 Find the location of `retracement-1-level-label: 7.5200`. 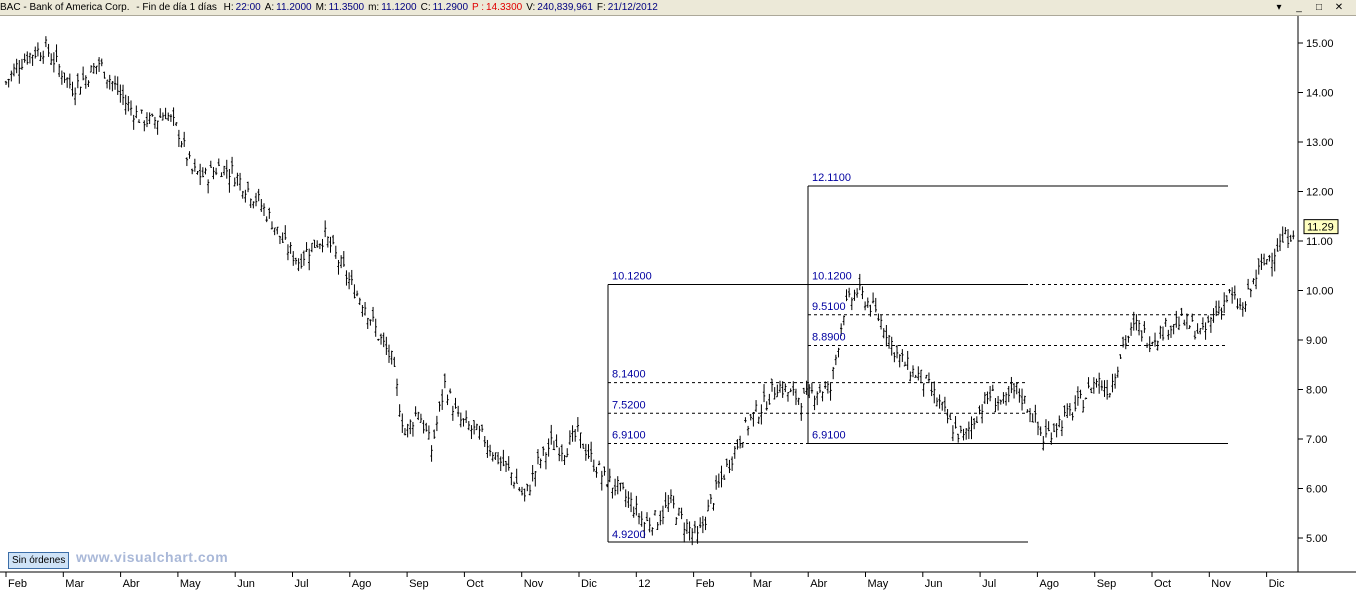

retracement-1-level-label: 7.5200 is located at coordinates (629, 405).